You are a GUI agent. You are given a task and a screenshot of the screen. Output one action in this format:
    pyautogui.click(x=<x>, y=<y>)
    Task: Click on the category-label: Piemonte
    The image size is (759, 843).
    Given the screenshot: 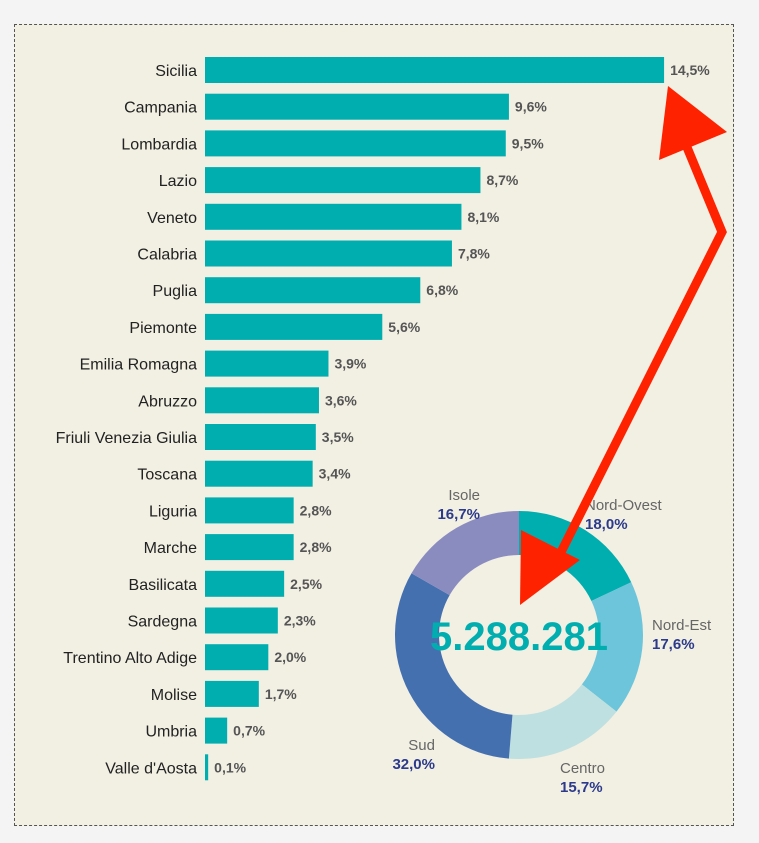 What is the action you would take?
    pyautogui.click(x=163, y=328)
    